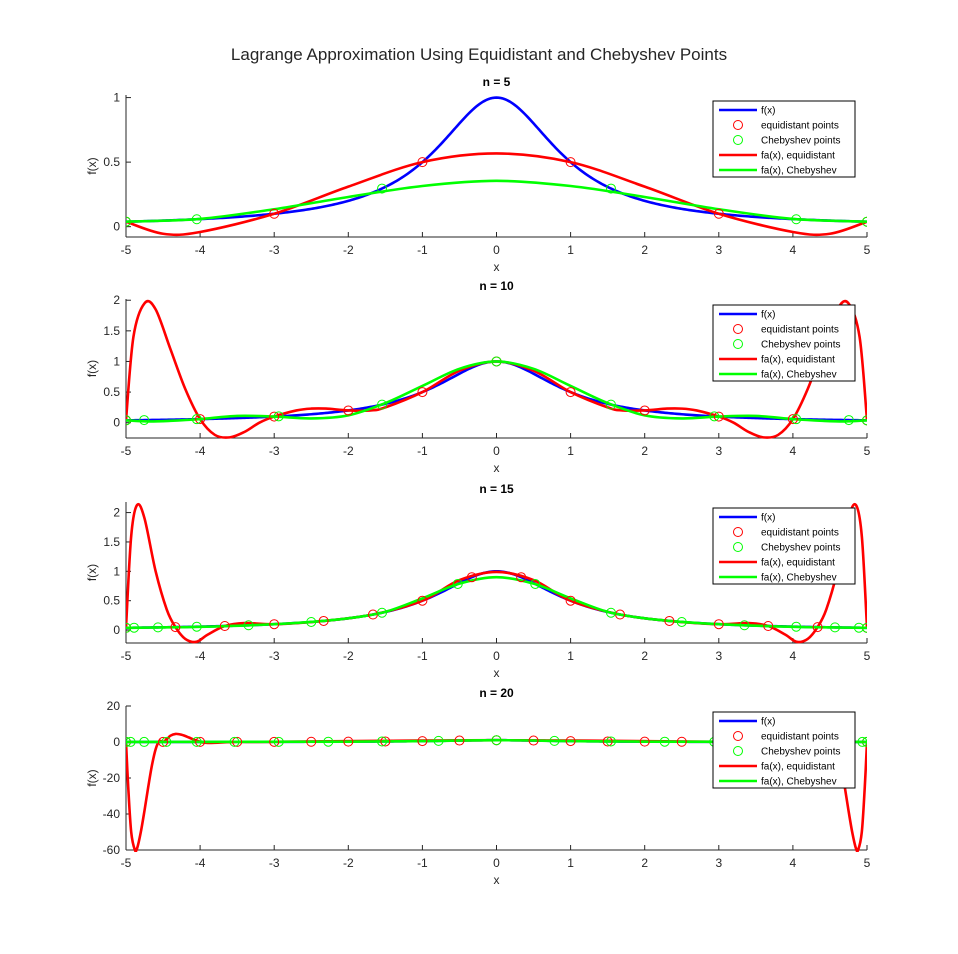  What do you see at coordinates (274, 250) in the screenshot?
I see `x-tick-label: -3` at bounding box center [274, 250].